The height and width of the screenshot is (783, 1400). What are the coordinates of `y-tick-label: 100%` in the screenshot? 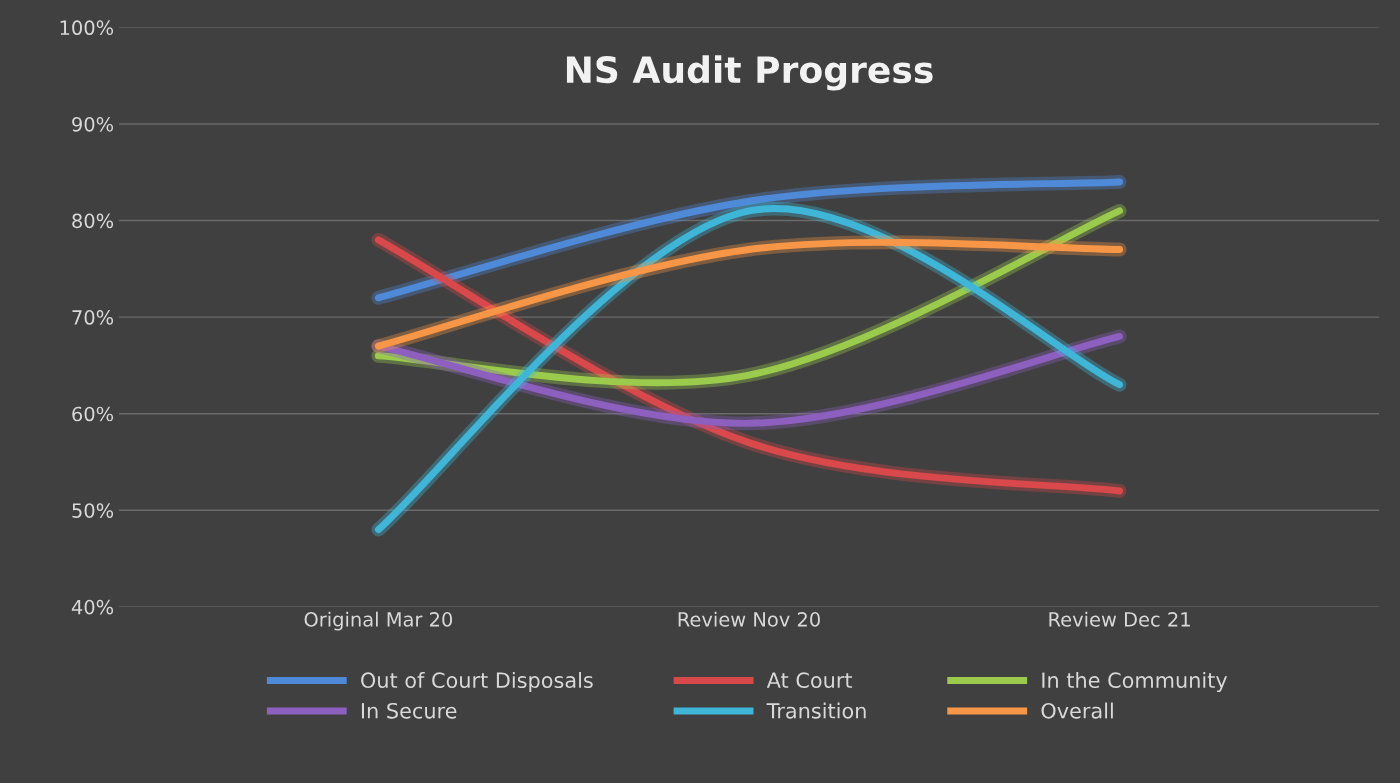 It's located at (87, 28).